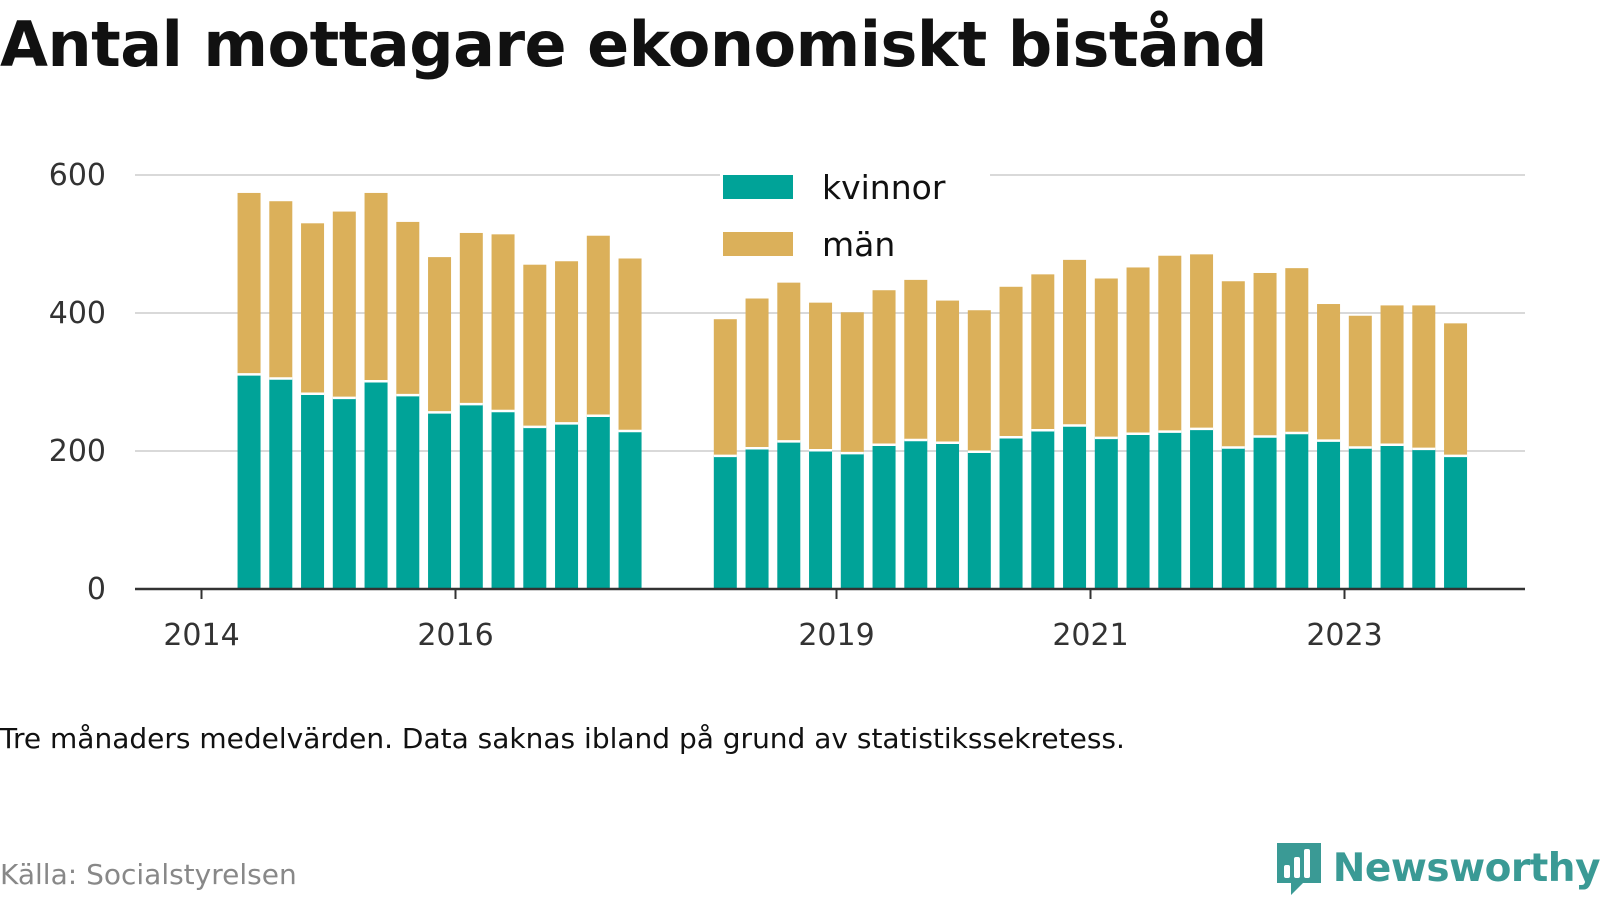 The image size is (1600, 900). What do you see at coordinates (836, 635) in the screenshot?
I see `x-tick-label: 2019` at bounding box center [836, 635].